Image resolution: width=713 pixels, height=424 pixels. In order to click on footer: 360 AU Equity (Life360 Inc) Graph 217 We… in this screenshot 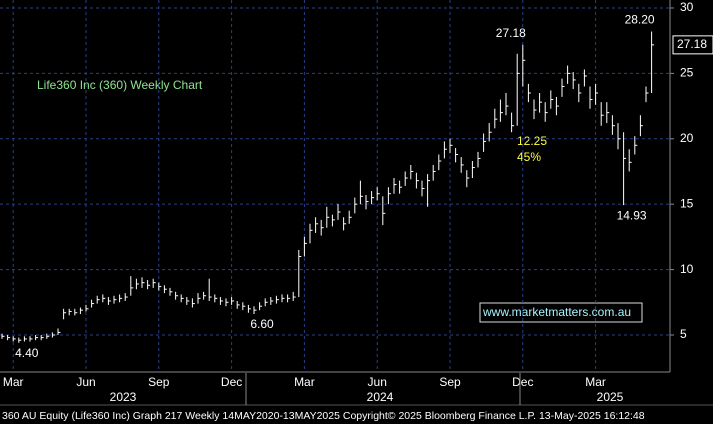, I will do `click(323, 416)`.